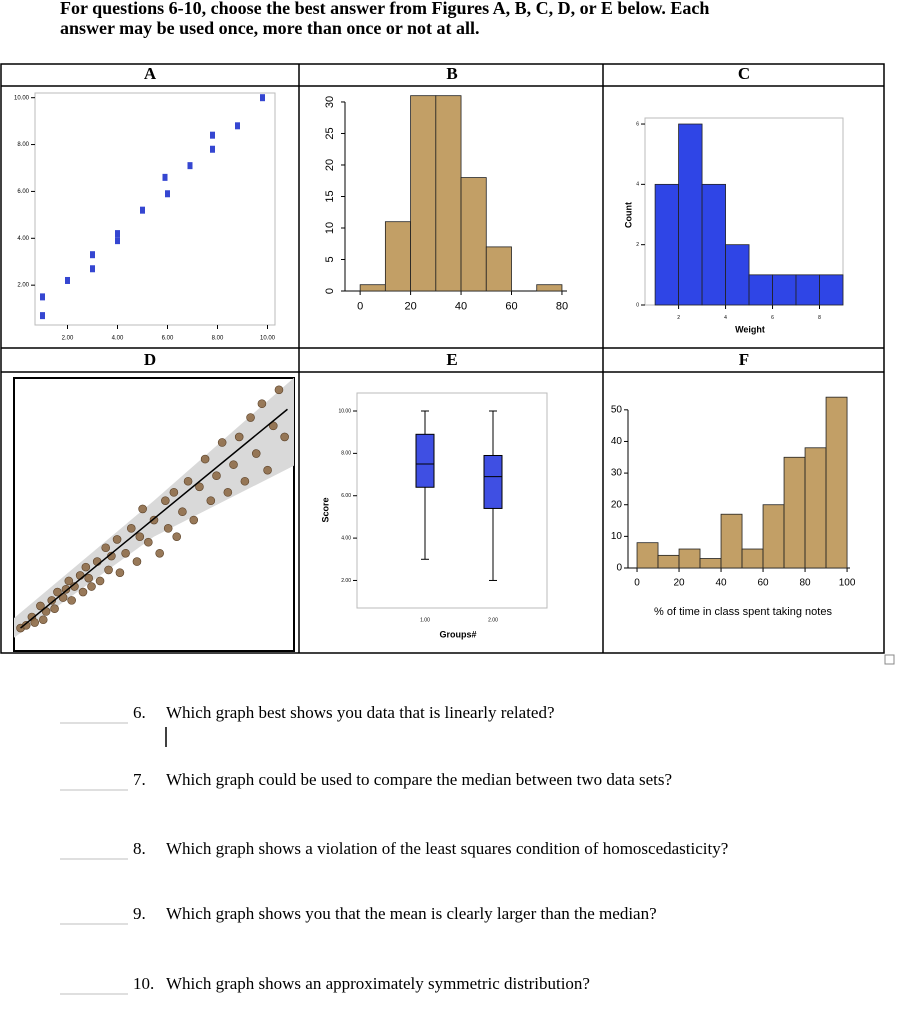  What do you see at coordinates (679, 583) in the screenshot?
I see `x-tick-label: 20` at bounding box center [679, 583].